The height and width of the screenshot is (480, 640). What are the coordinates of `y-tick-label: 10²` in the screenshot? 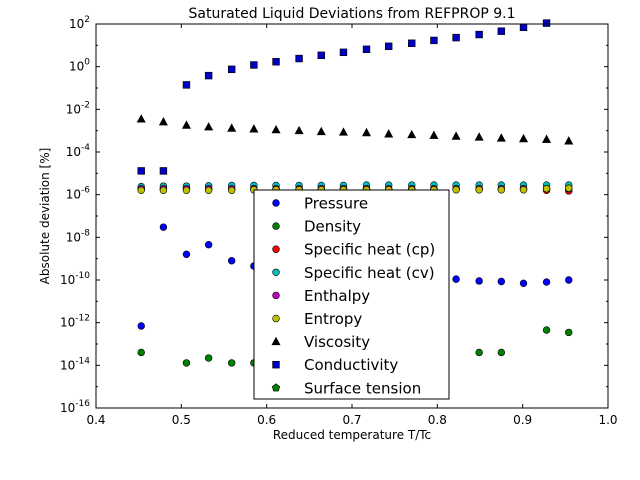 It's located at (79, 23).